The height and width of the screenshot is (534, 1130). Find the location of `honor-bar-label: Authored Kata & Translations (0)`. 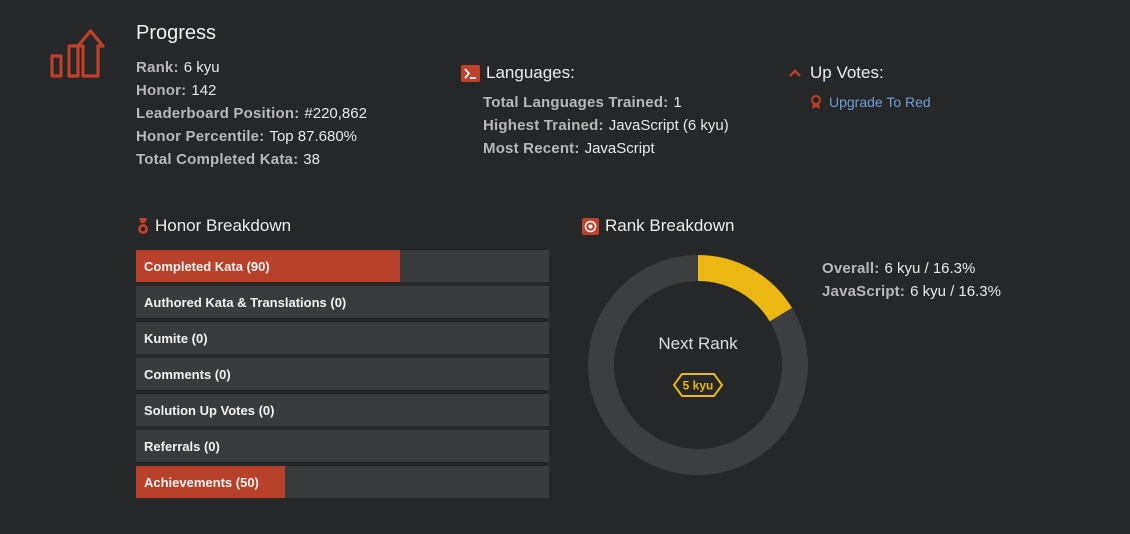

honor-bar-label: Authored Kata & Translations (0) is located at coordinates (245, 302).